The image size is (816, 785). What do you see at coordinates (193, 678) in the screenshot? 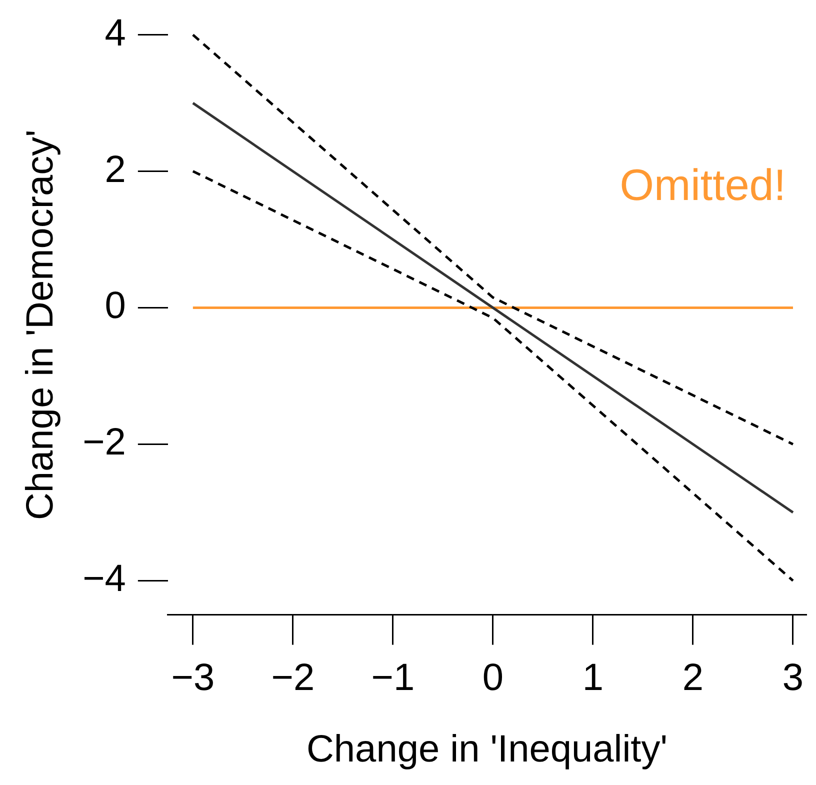
I see `x-tick-label: −3` at bounding box center [193, 678].